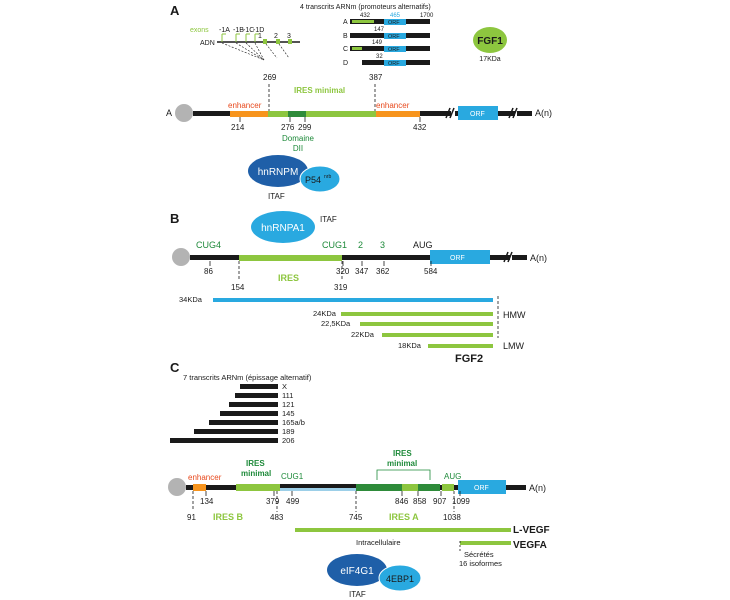 The image size is (730, 600). Describe the element at coordinates (258, 487) in the screenshot. I see `ires-min1-box` at that location.